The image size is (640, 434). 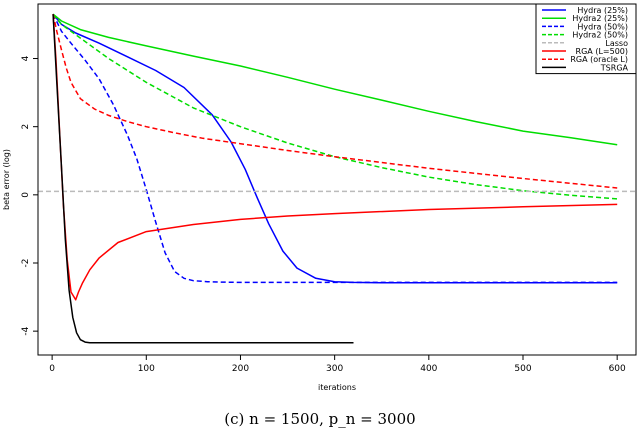 I want to click on caption-text: (c) n = 1500, p_n = 3000, so click(x=320, y=419).